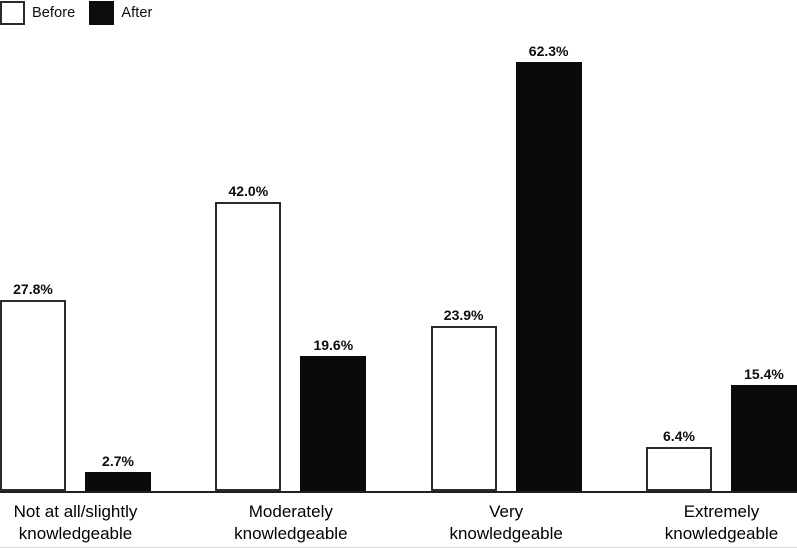  What do you see at coordinates (333, 345) in the screenshot?
I see `value-label: 19.6%` at bounding box center [333, 345].